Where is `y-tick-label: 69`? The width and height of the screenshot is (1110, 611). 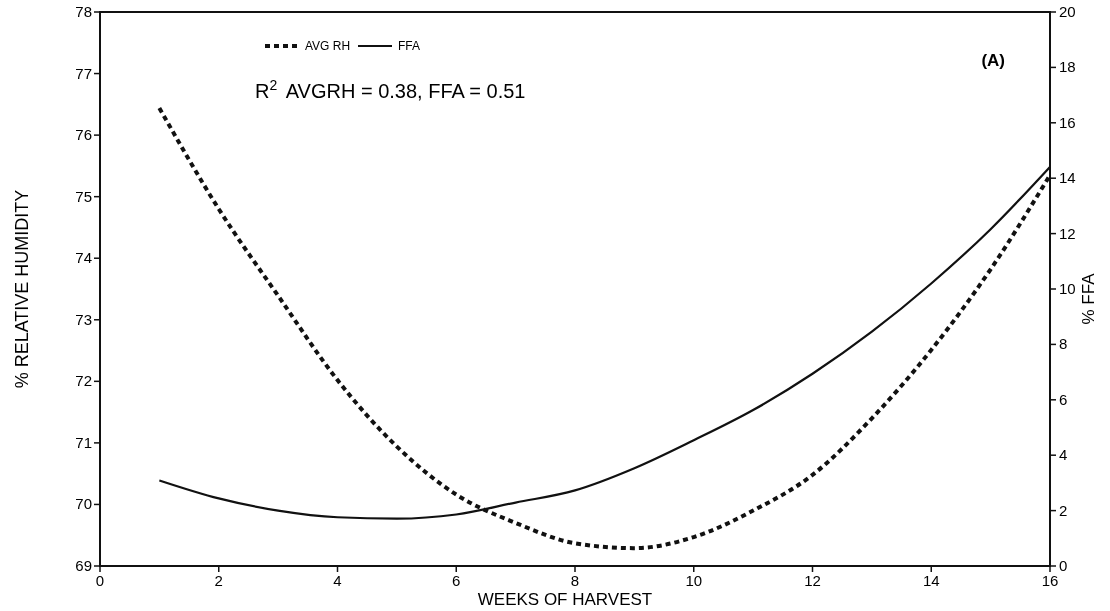 y-tick-label: 69 is located at coordinates (83, 565).